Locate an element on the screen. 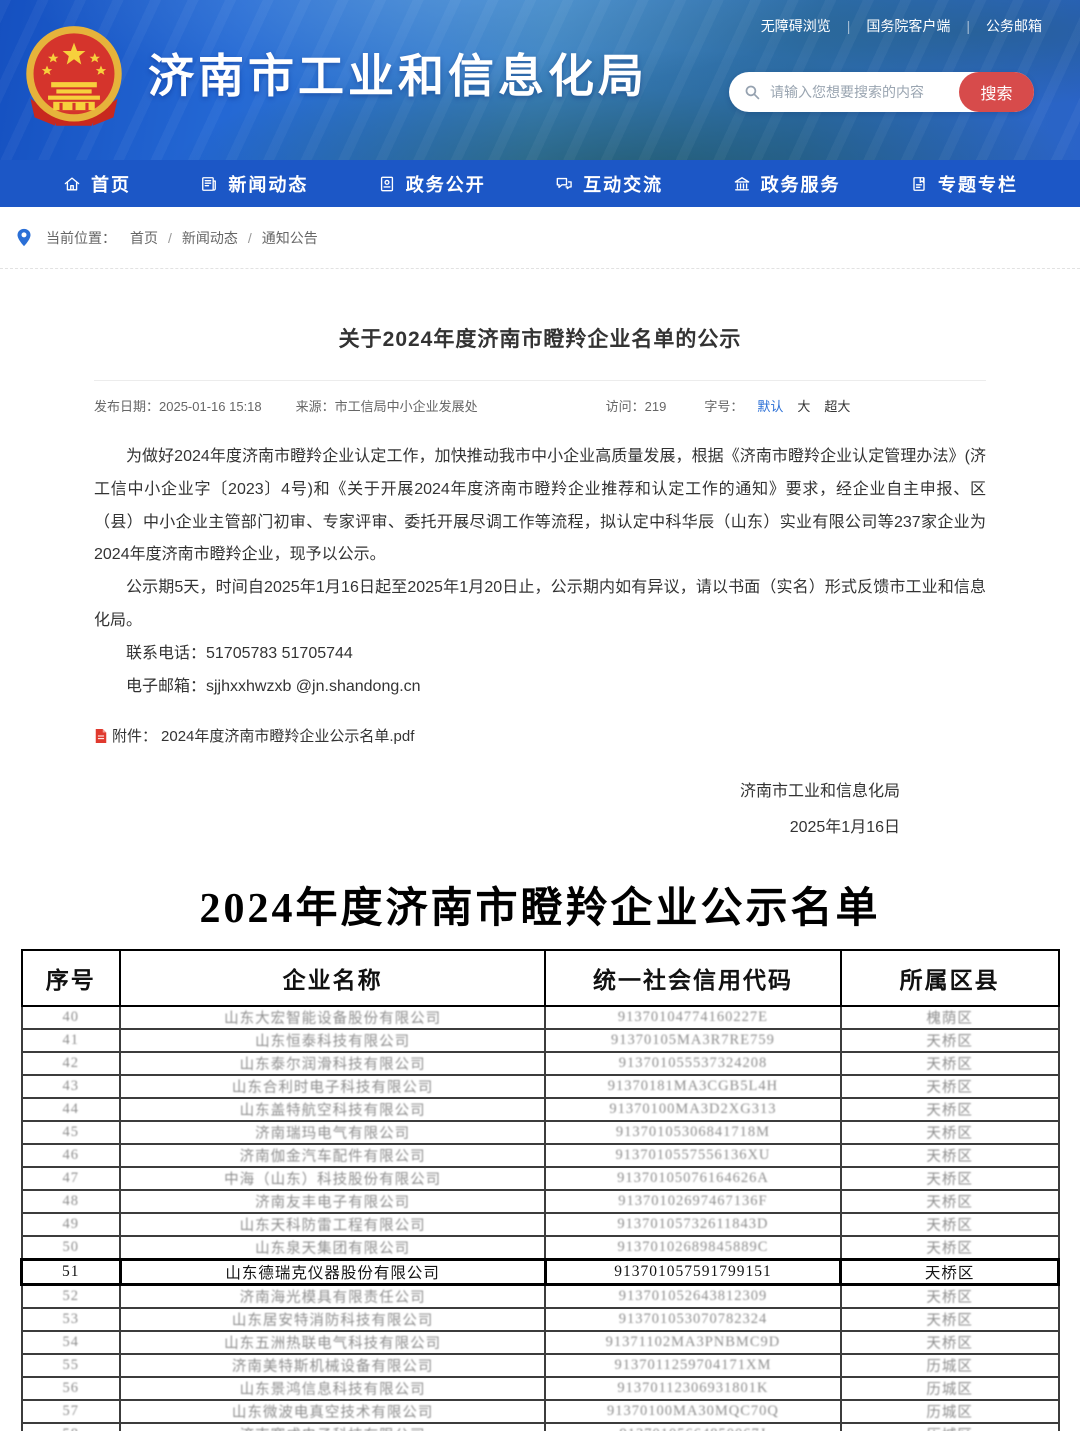 The image size is (1080, 1431). row-credit-code: 91371102MA3PNBMC9D is located at coordinates (693, 1342).